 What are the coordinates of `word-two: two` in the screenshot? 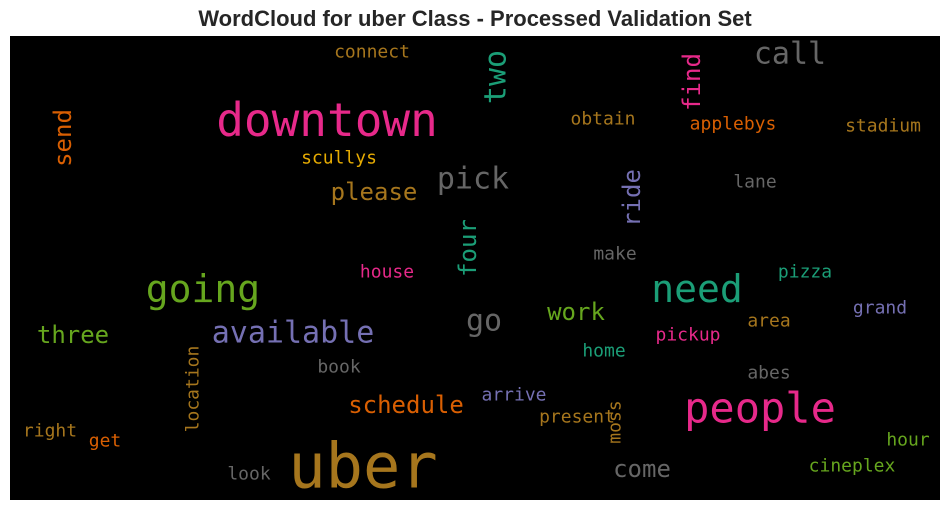 It's located at (496, 77).